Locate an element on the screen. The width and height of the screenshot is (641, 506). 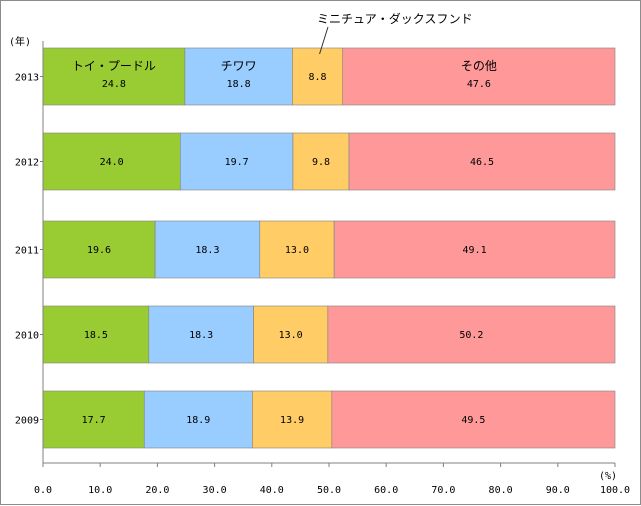
data-label: 49.5 is located at coordinates (473, 420).